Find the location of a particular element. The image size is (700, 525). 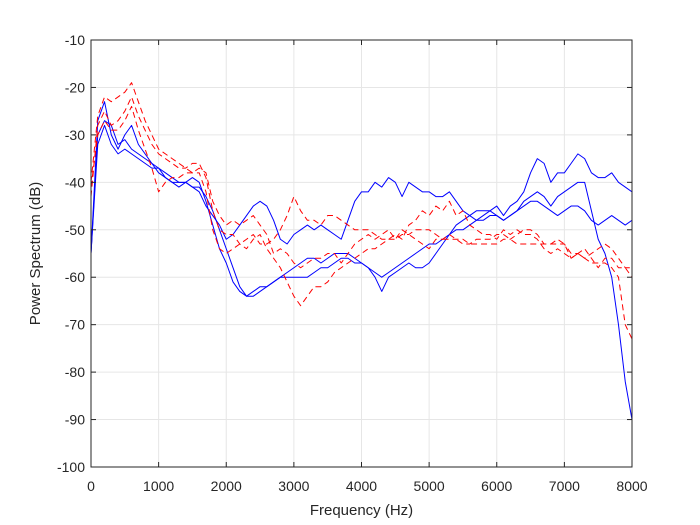

y-tick-label: -90 is located at coordinates (75, 420).